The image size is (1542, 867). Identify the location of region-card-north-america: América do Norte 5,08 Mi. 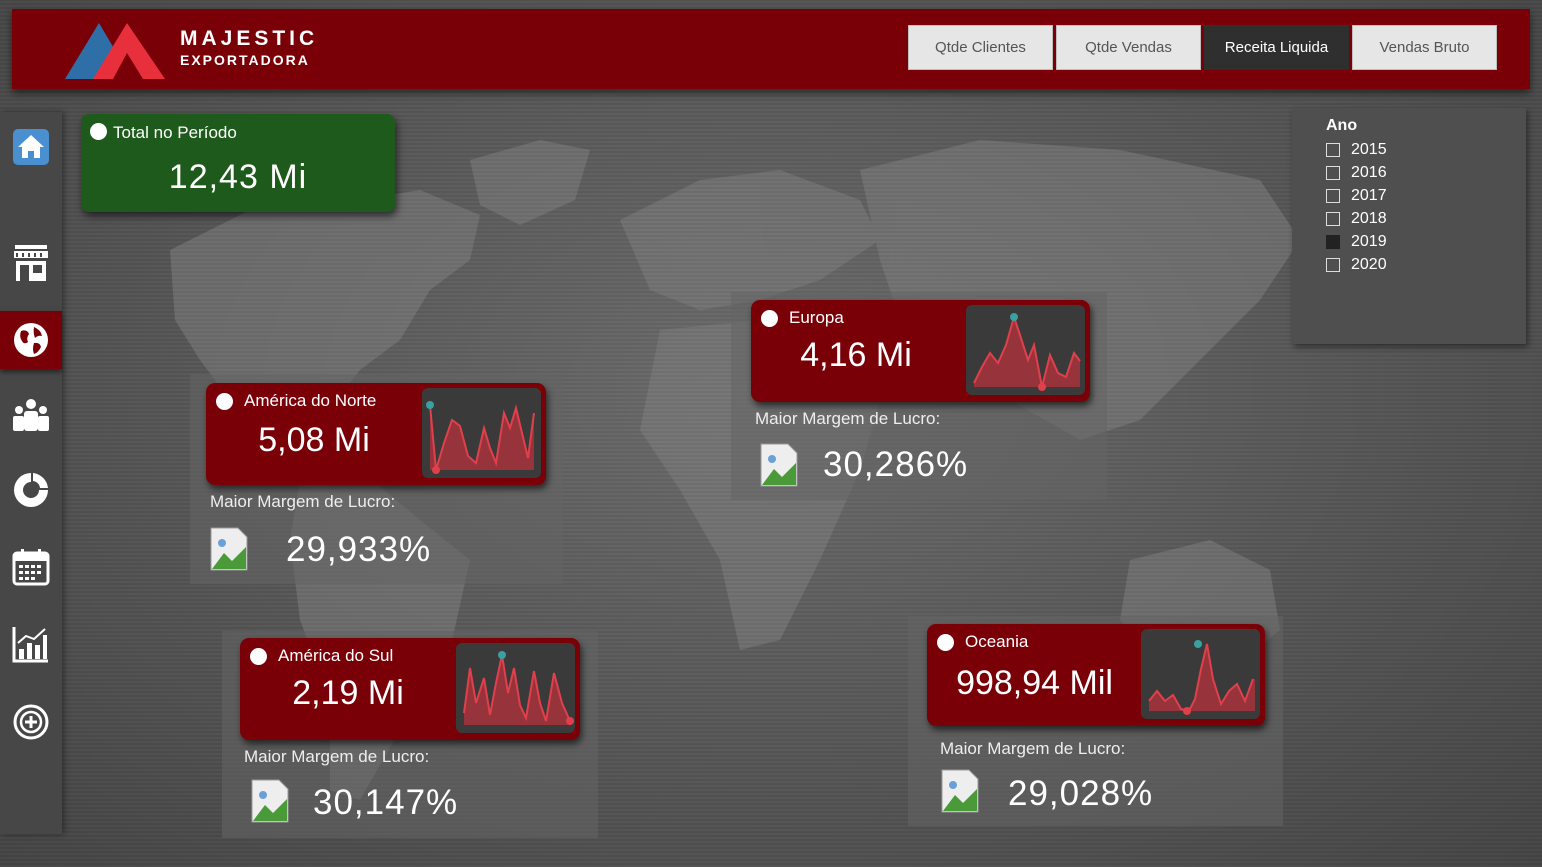
(376, 434).